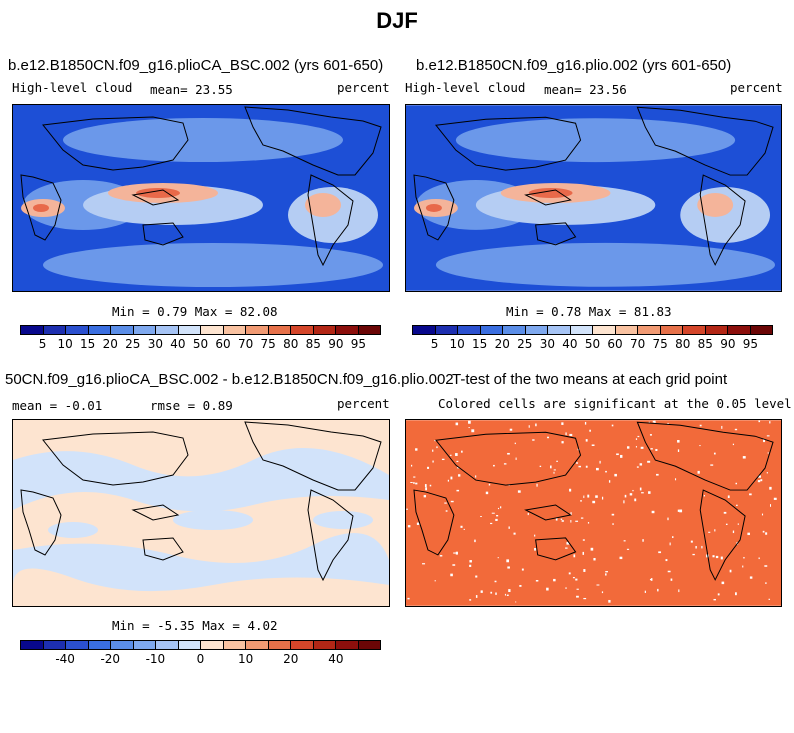  Describe the element at coordinates (200, 645) in the screenshot. I see `panel3-colorbar` at that location.